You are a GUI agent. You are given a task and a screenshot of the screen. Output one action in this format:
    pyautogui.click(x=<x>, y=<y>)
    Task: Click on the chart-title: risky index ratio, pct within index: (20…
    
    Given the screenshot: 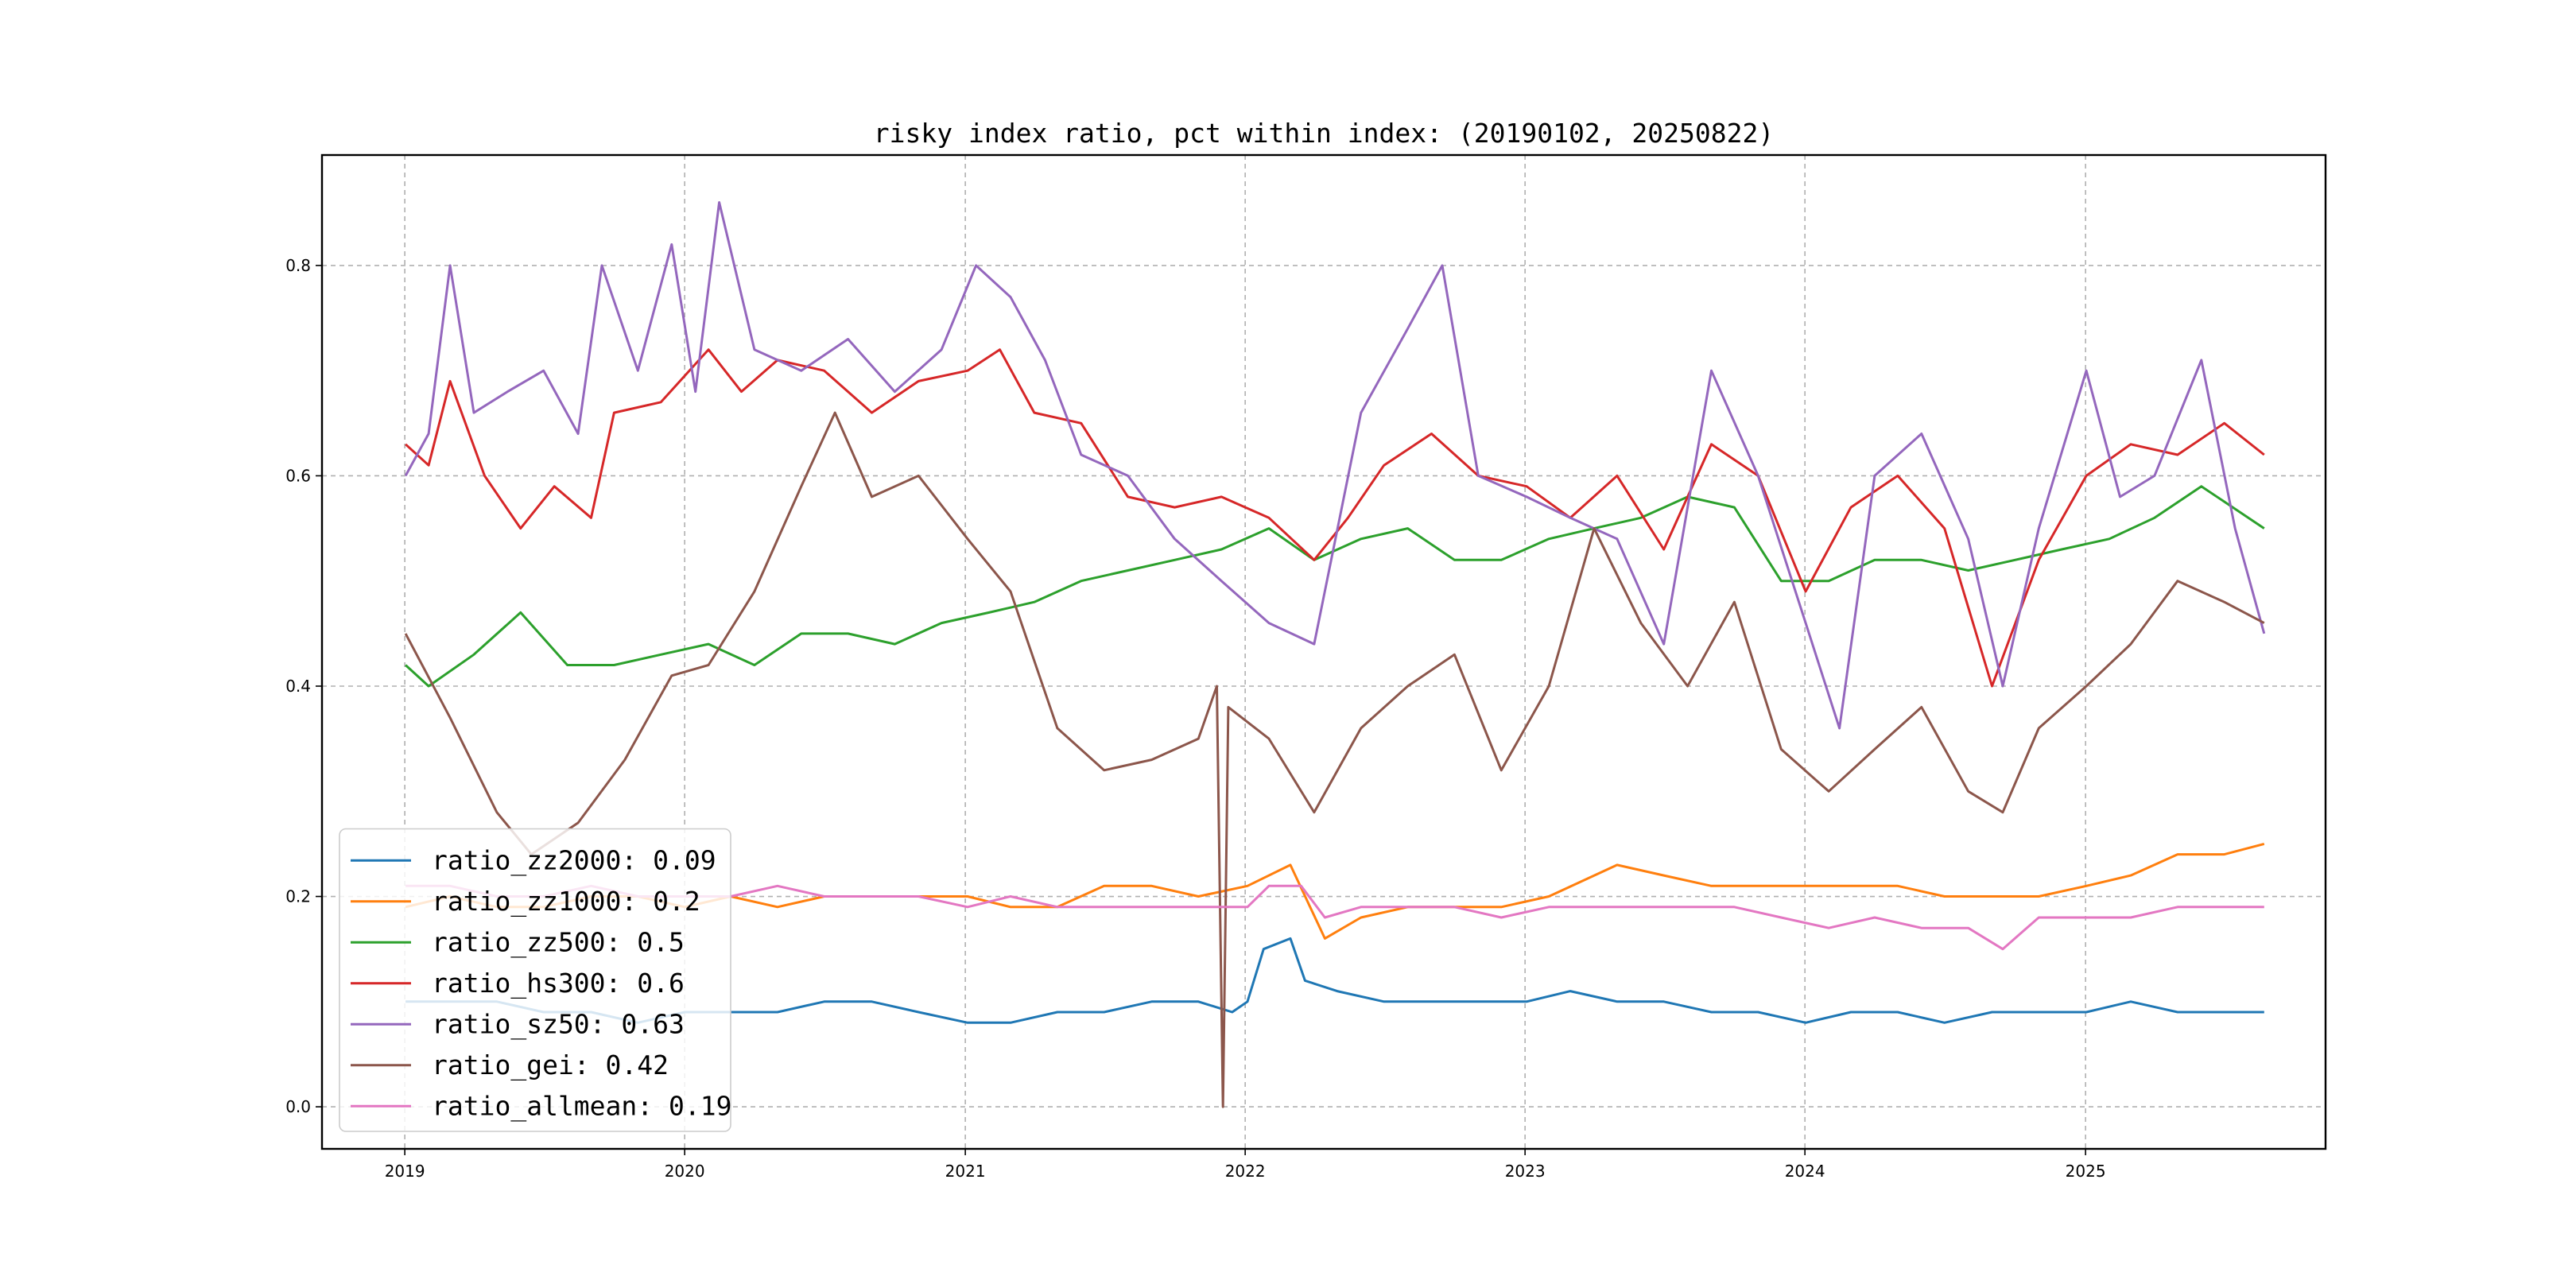 What is the action you would take?
    pyautogui.click(x=1324, y=133)
    